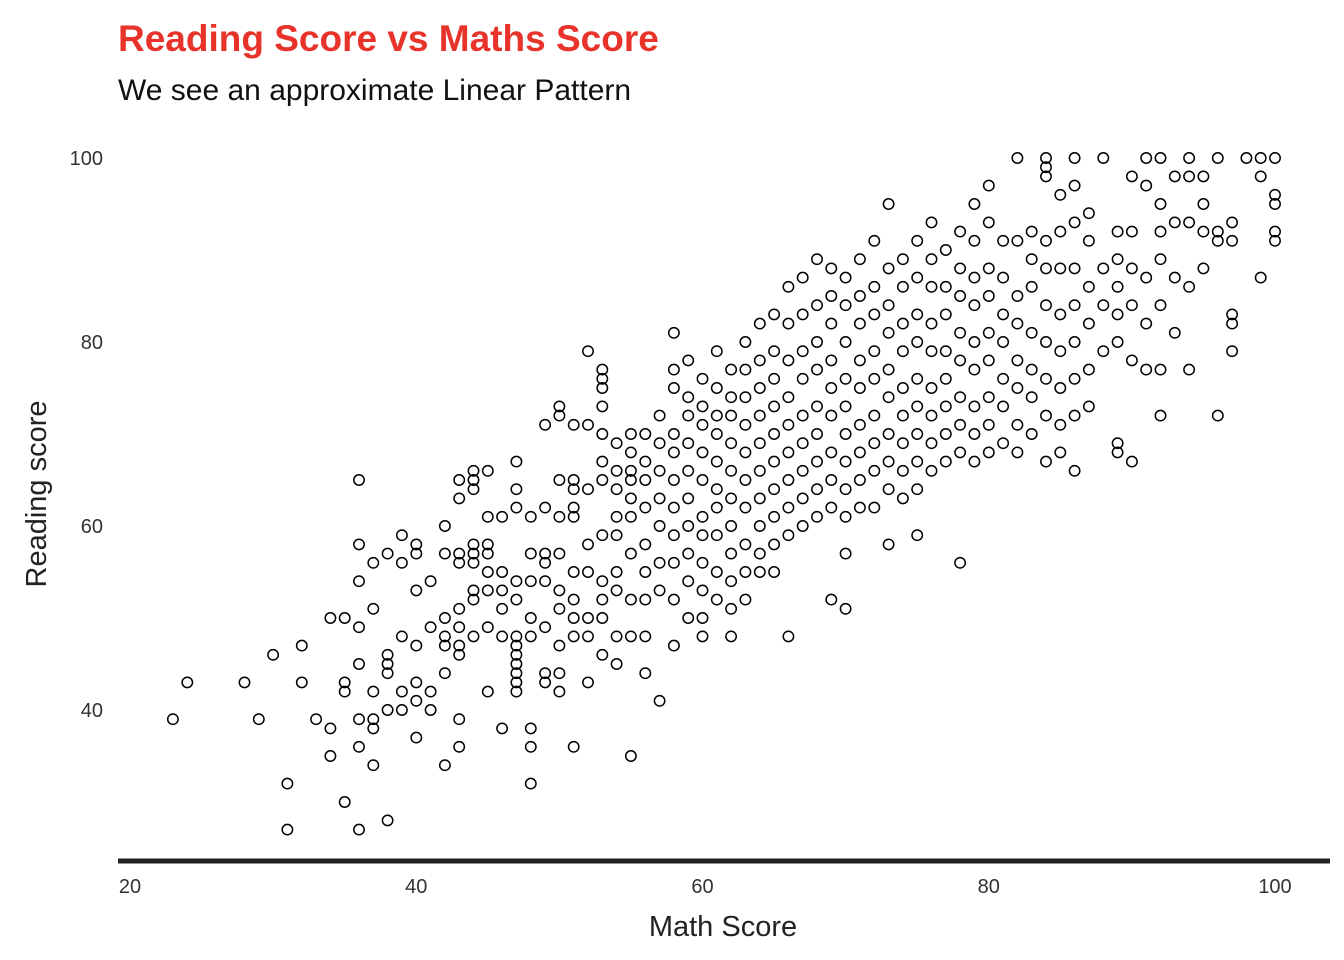 The image size is (1344, 960). Describe the element at coordinates (92, 343) in the screenshot. I see `y-tick-label: 80` at that location.